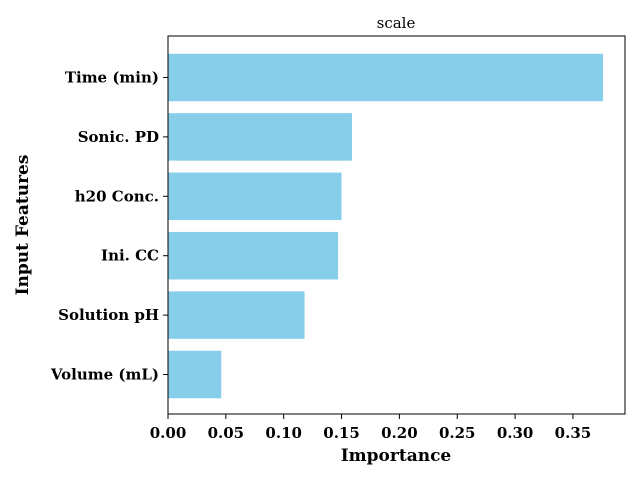 The height and width of the screenshot is (480, 640). What do you see at coordinates (118, 137) in the screenshot?
I see `y-tick-label: Sonic. PD` at bounding box center [118, 137].